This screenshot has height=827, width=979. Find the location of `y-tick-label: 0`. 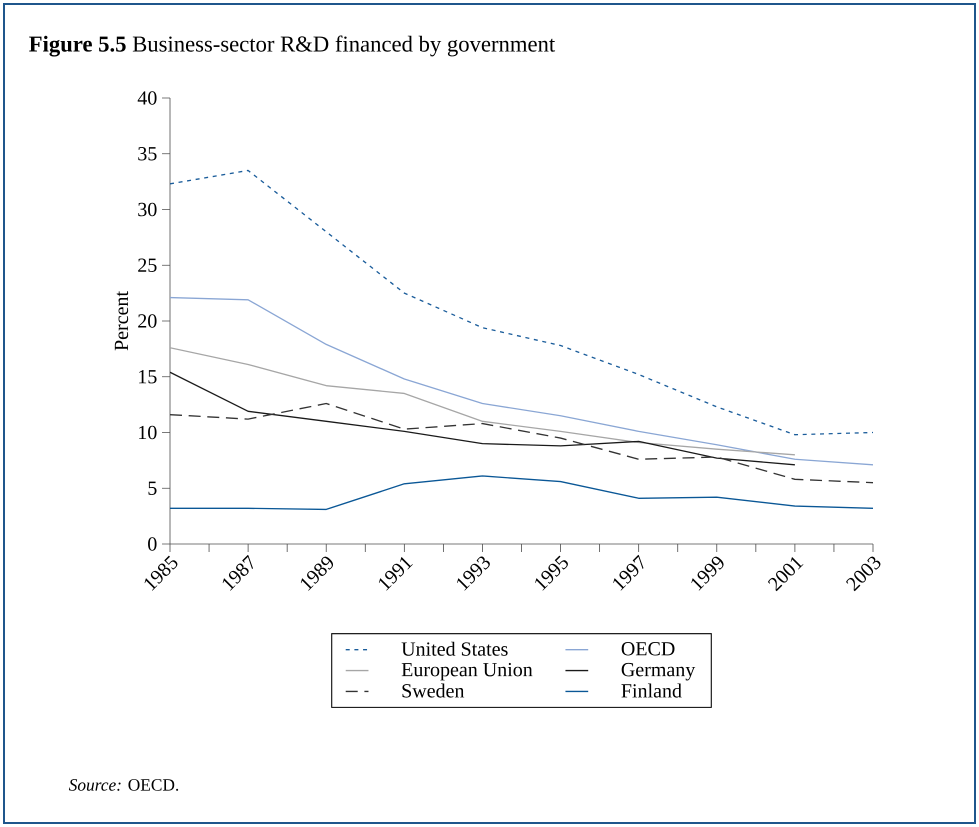

y-tick-label: 0 is located at coordinates (152, 544).